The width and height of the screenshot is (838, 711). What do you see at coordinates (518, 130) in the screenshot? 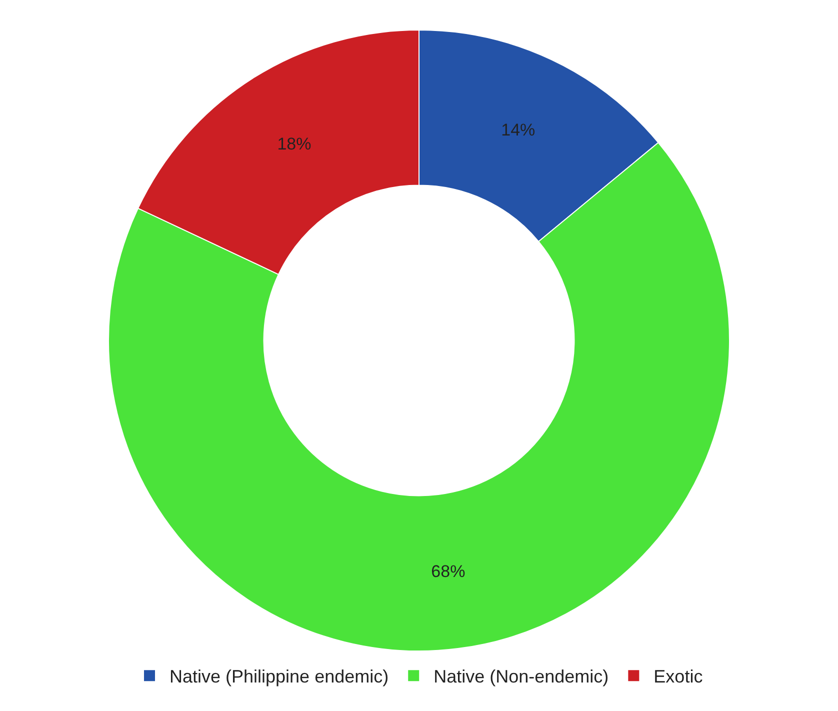
I see `data-label: 14%` at bounding box center [518, 130].